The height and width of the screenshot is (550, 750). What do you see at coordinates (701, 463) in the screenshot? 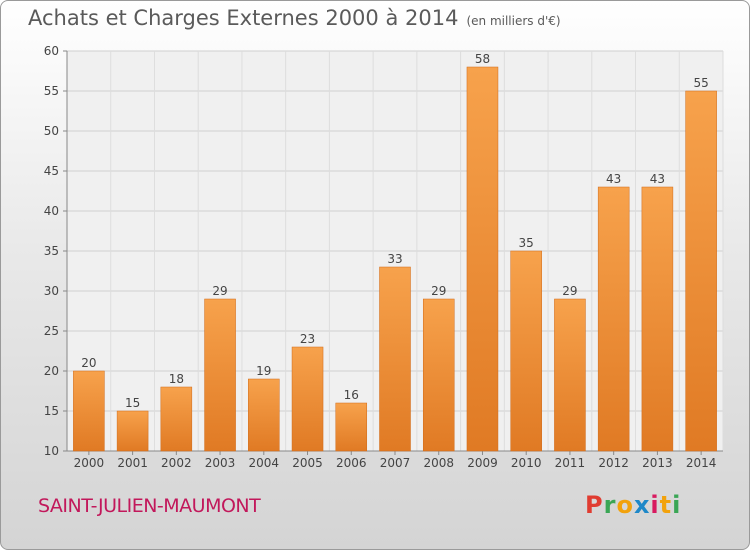
I see `x-tick-label-2014: 2014` at bounding box center [701, 463].